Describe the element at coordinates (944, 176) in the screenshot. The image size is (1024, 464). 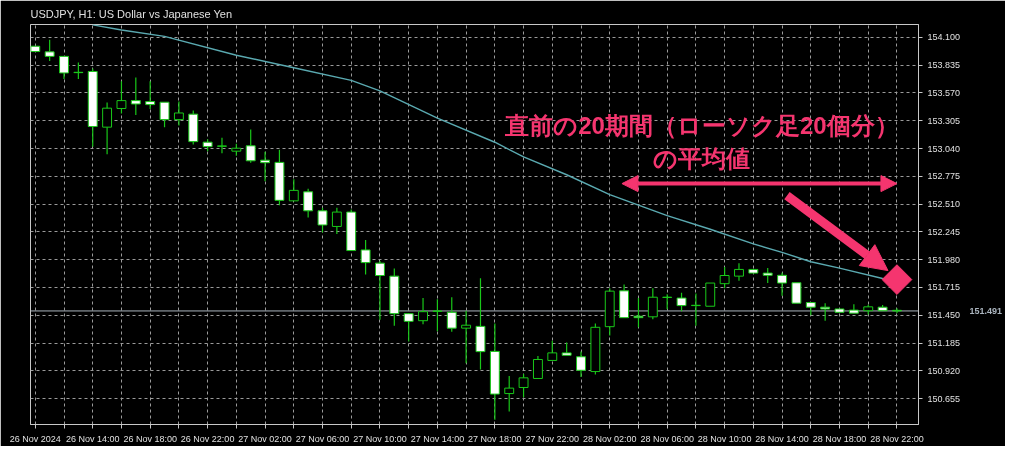
I see `y-tick-label: 152.775` at that location.